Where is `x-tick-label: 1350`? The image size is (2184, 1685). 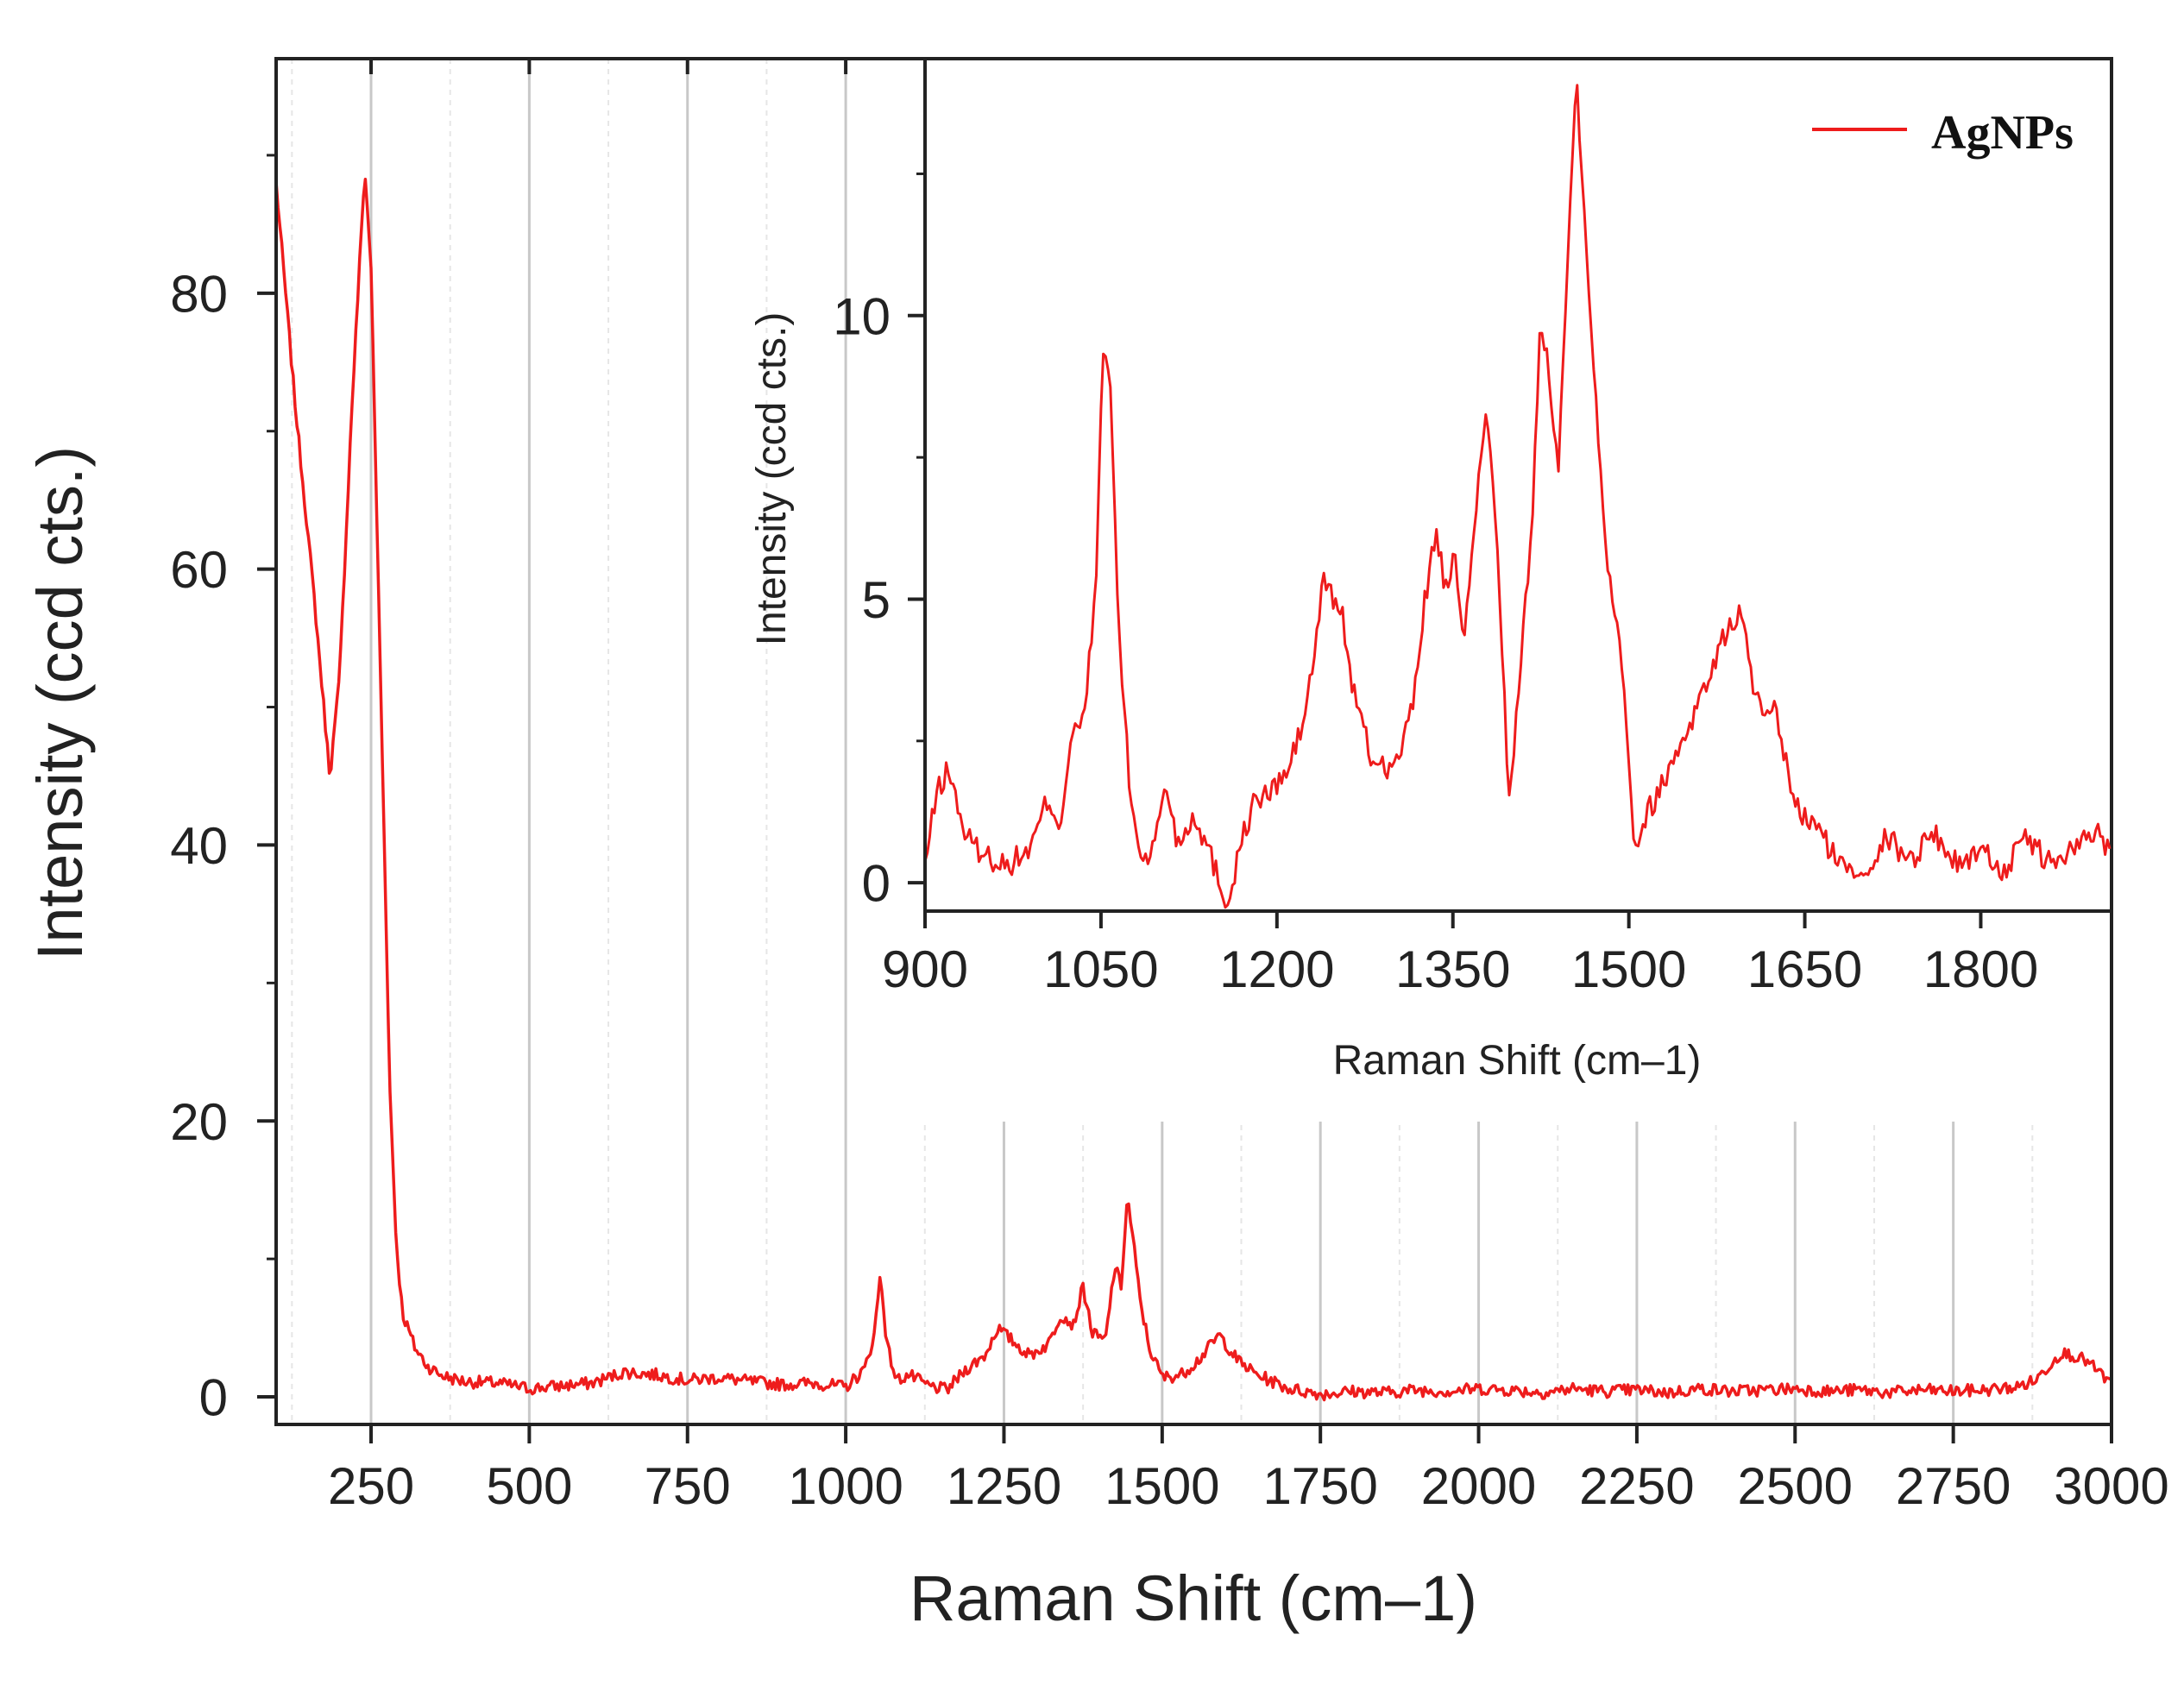 x-tick-label: 1350 is located at coordinates (1452, 969).